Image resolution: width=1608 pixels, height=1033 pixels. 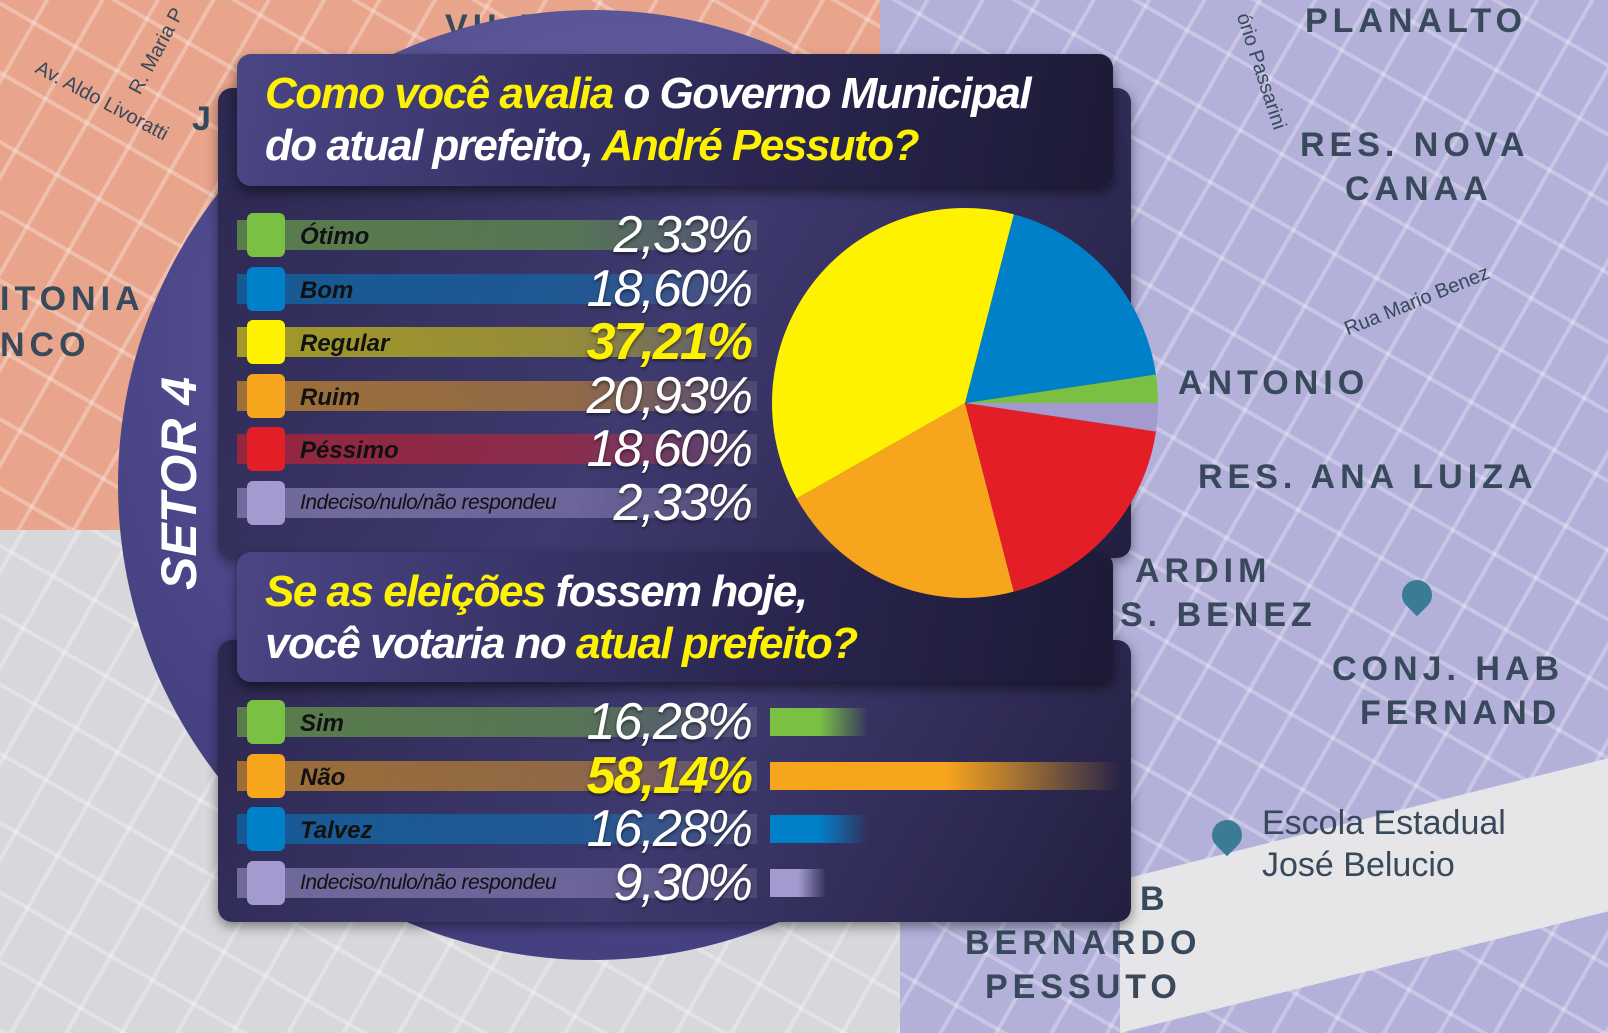 I want to click on legend-row: Talvez 16,28%, so click(x=497, y=829).